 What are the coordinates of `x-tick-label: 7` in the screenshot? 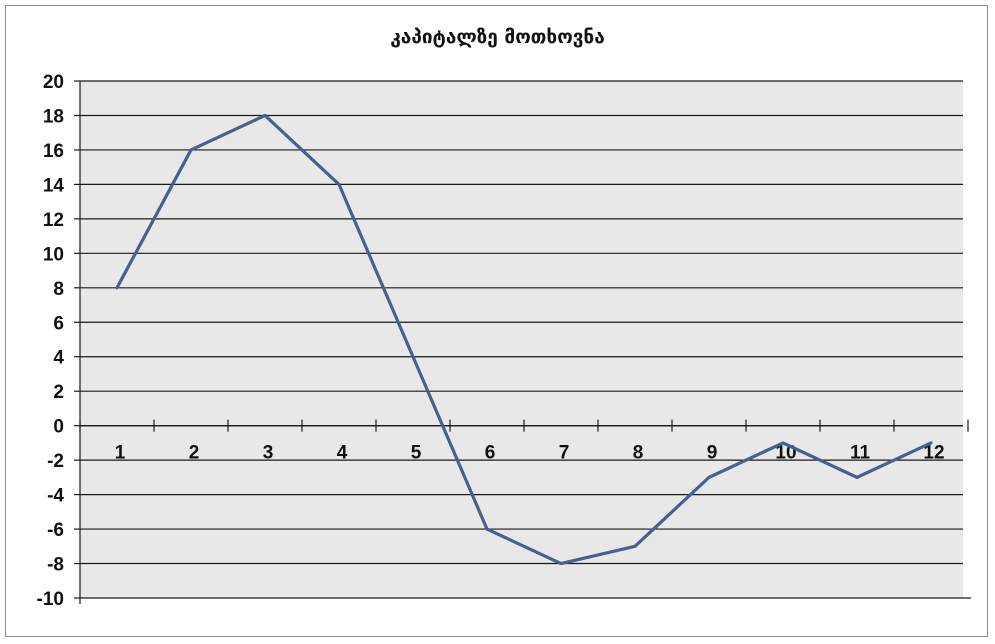 It's located at (564, 453).